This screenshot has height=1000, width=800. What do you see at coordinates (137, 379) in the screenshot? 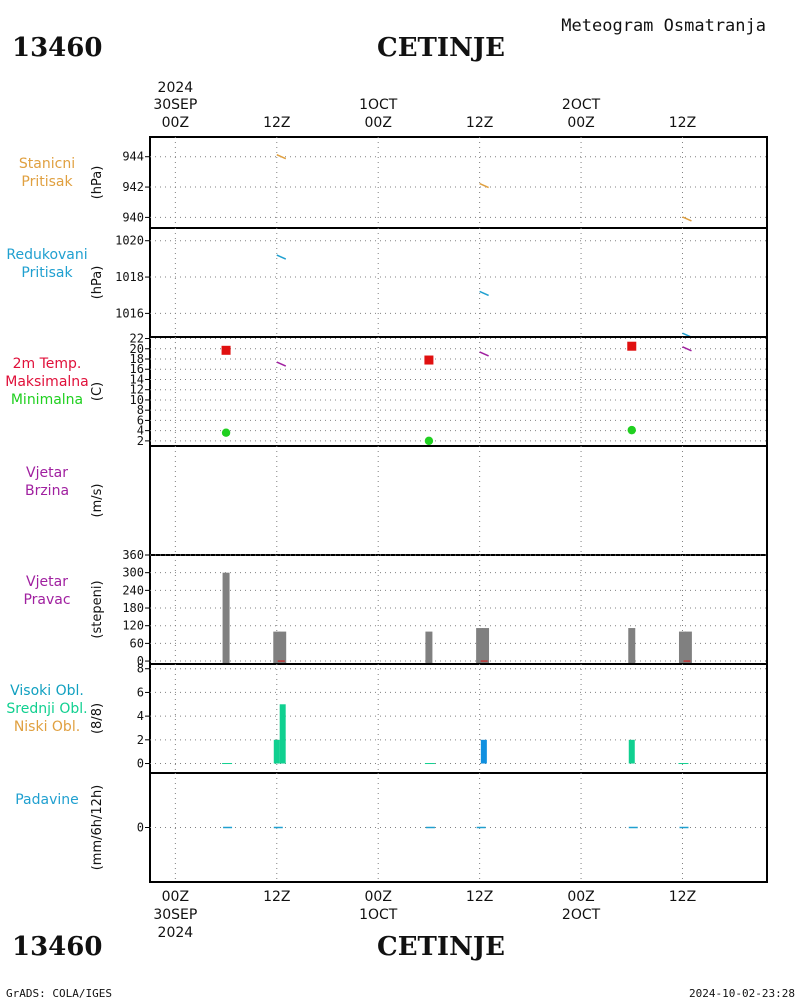
I see `y-tick-label: 14` at bounding box center [137, 379].